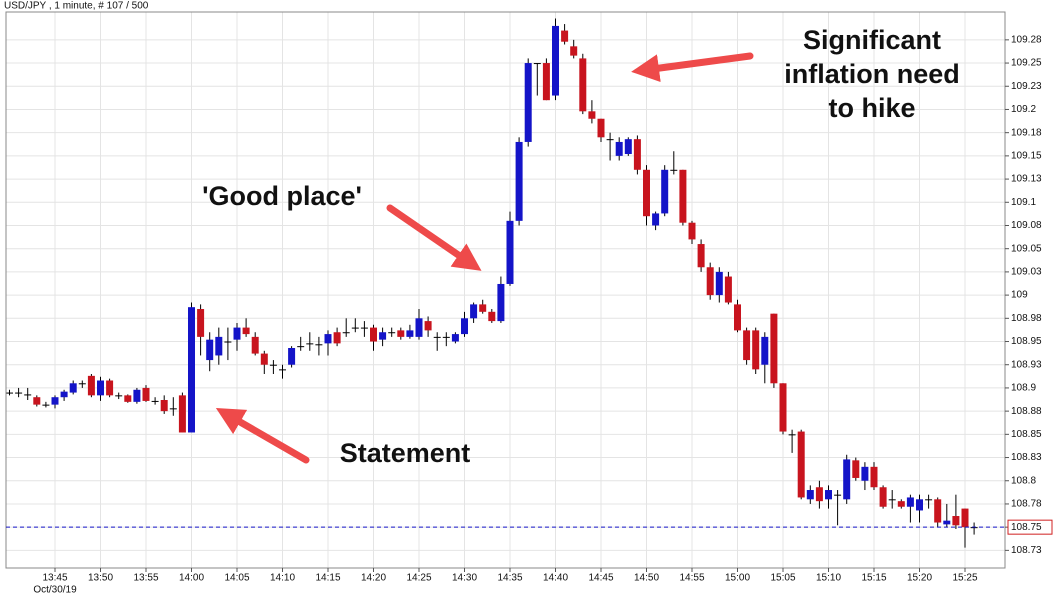 This screenshot has width=1054, height=596. What do you see at coordinates (1026, 86) in the screenshot?
I see `y-tick-label: 109.23` at bounding box center [1026, 86].